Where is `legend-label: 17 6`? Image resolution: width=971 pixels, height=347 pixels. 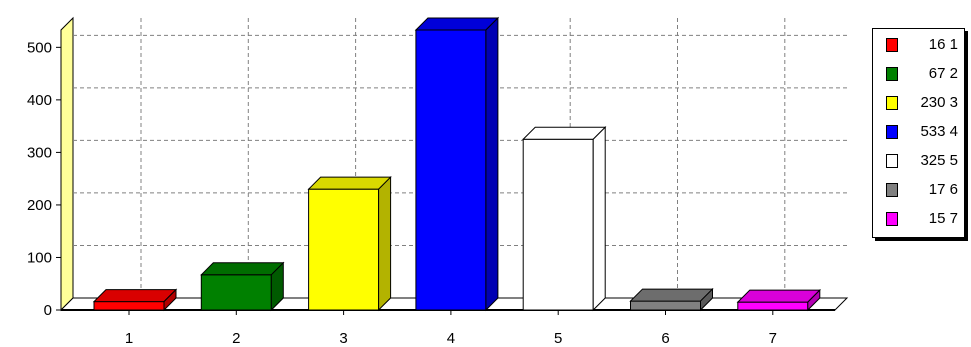
legend-label: 17 6 is located at coordinates (943, 189).